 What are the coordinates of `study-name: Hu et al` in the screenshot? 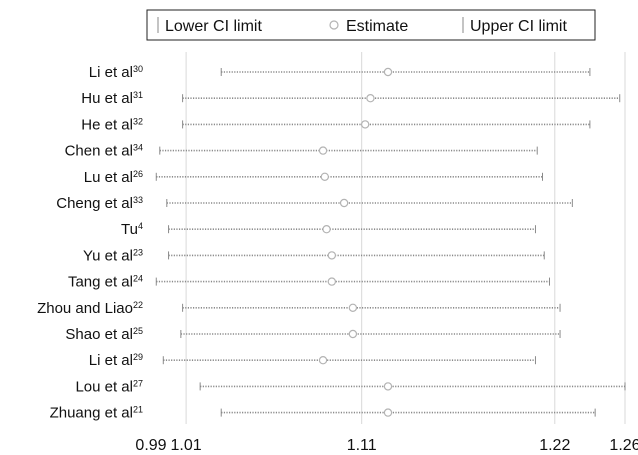 It's located at (107, 98).